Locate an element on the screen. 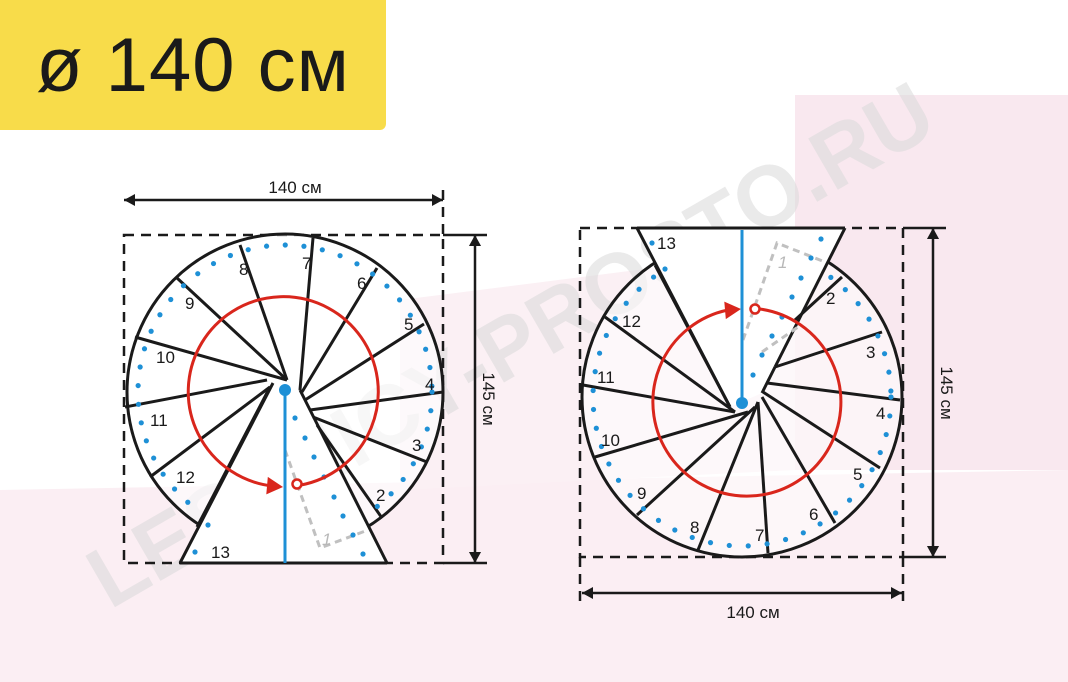 Image resolution: width=1068 pixels, height=682 pixels. start-marker is located at coordinates (297, 484).